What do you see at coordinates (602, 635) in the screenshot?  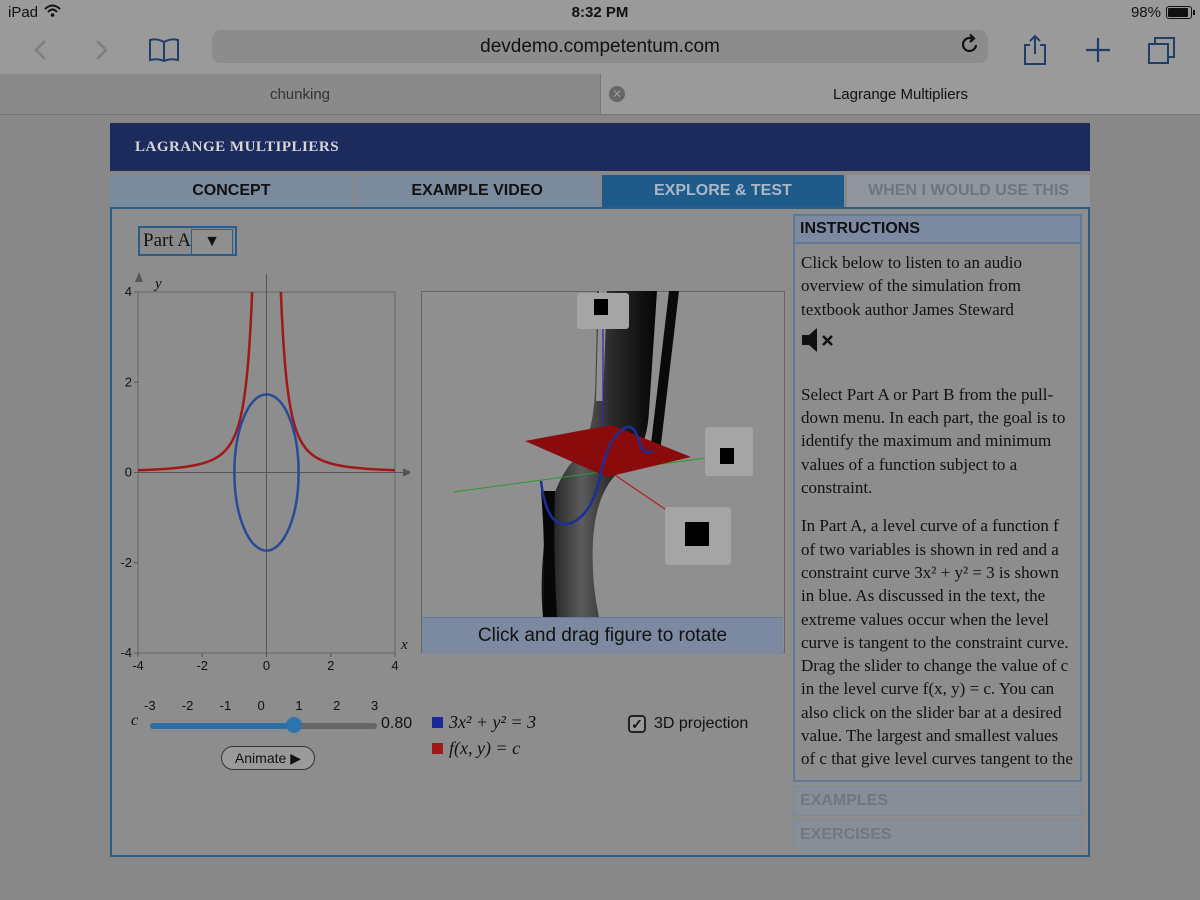 I see `rotate-hint: Click and drag figure to rotate` at bounding box center [602, 635].